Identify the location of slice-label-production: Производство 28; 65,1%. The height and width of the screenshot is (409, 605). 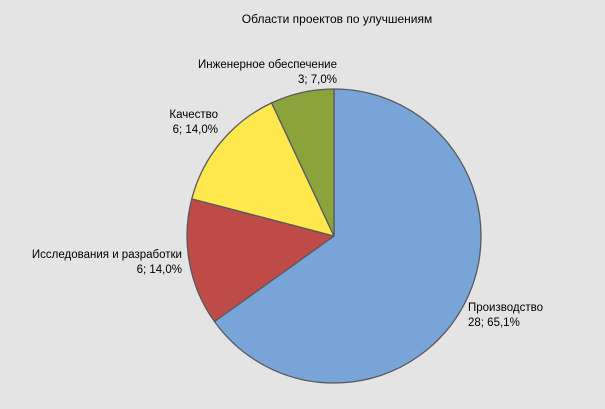
(505, 315).